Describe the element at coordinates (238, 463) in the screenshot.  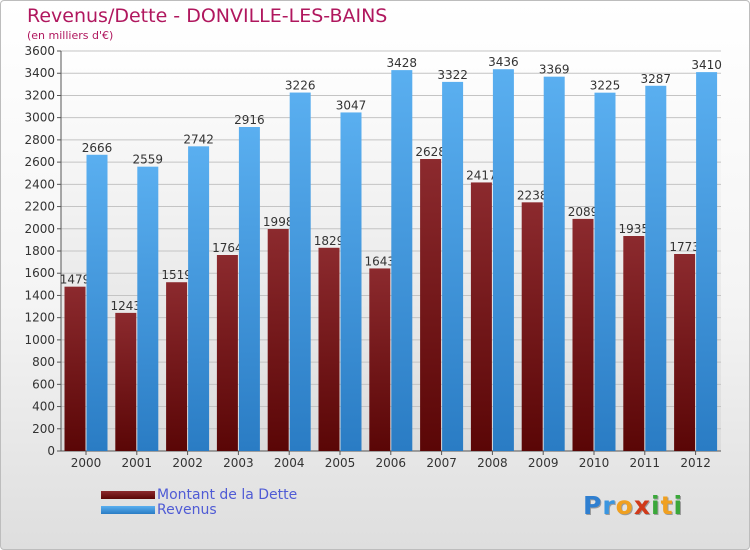
I see `x-tick-label-2003: 2003` at that location.